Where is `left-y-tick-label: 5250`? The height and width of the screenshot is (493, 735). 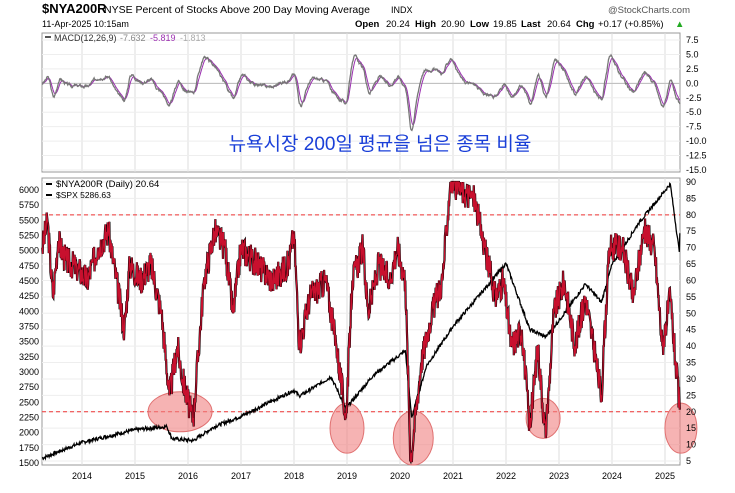 left-y-tick-label: 5250 is located at coordinates (29, 236).